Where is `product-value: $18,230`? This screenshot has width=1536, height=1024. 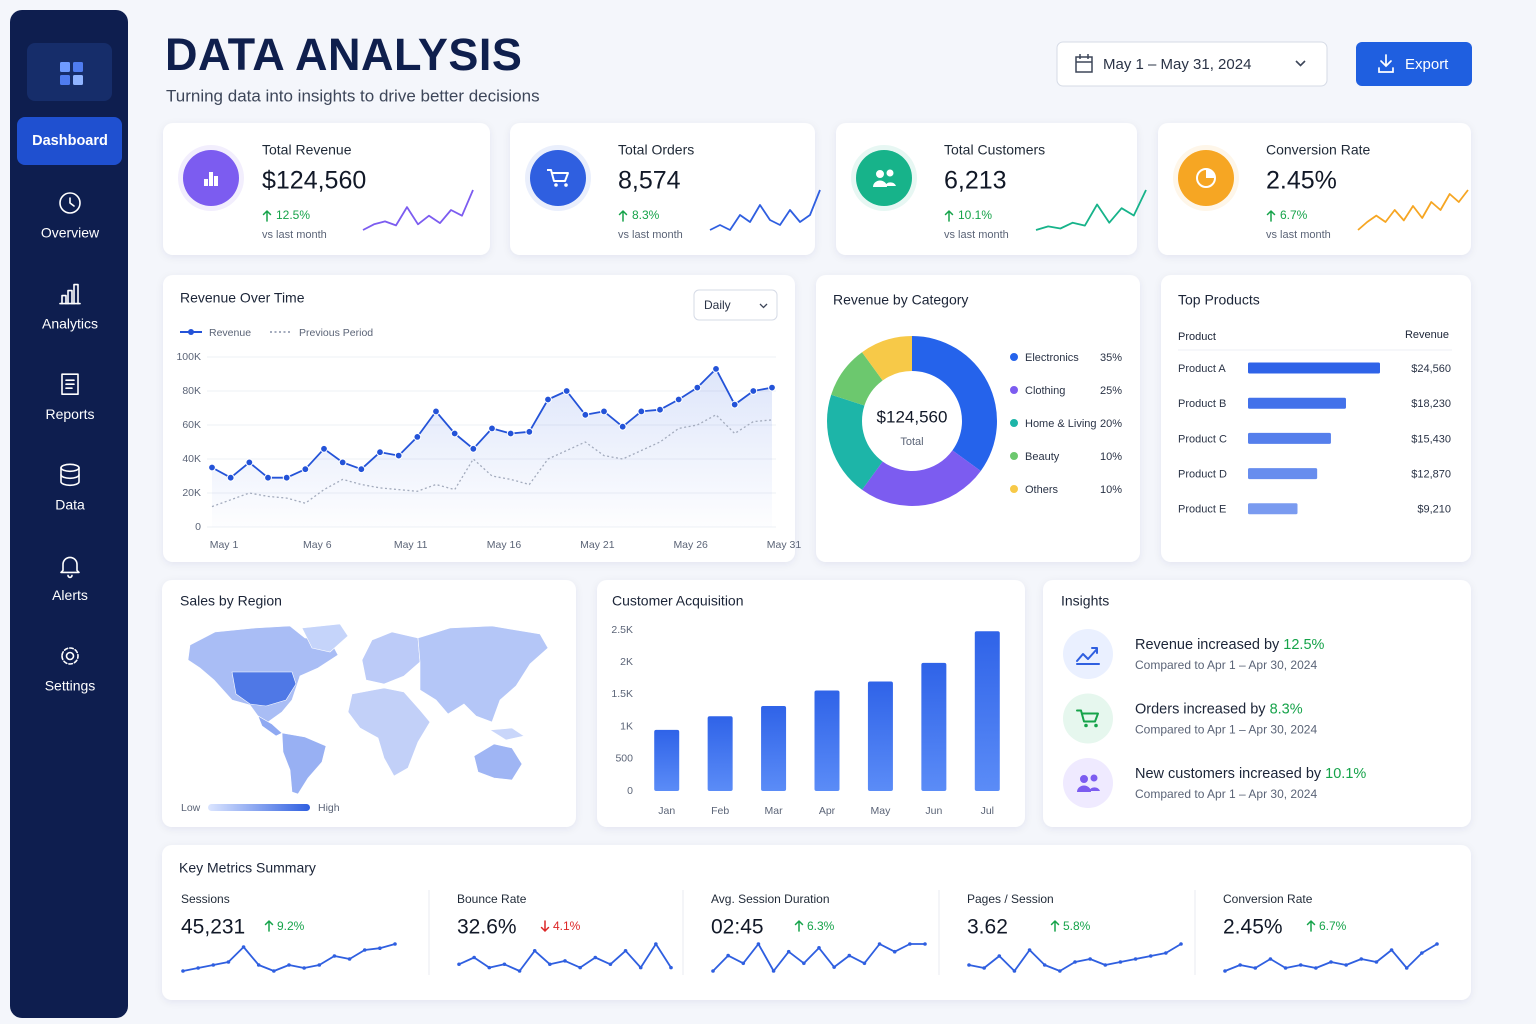
product-value: $18,230 is located at coordinates (1431, 404).